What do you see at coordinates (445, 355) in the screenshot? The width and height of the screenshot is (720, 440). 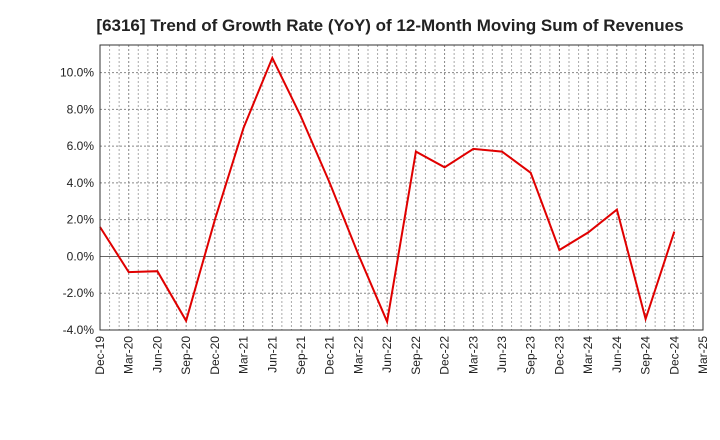 I see `x-tick-label: Dec-22` at bounding box center [445, 355].